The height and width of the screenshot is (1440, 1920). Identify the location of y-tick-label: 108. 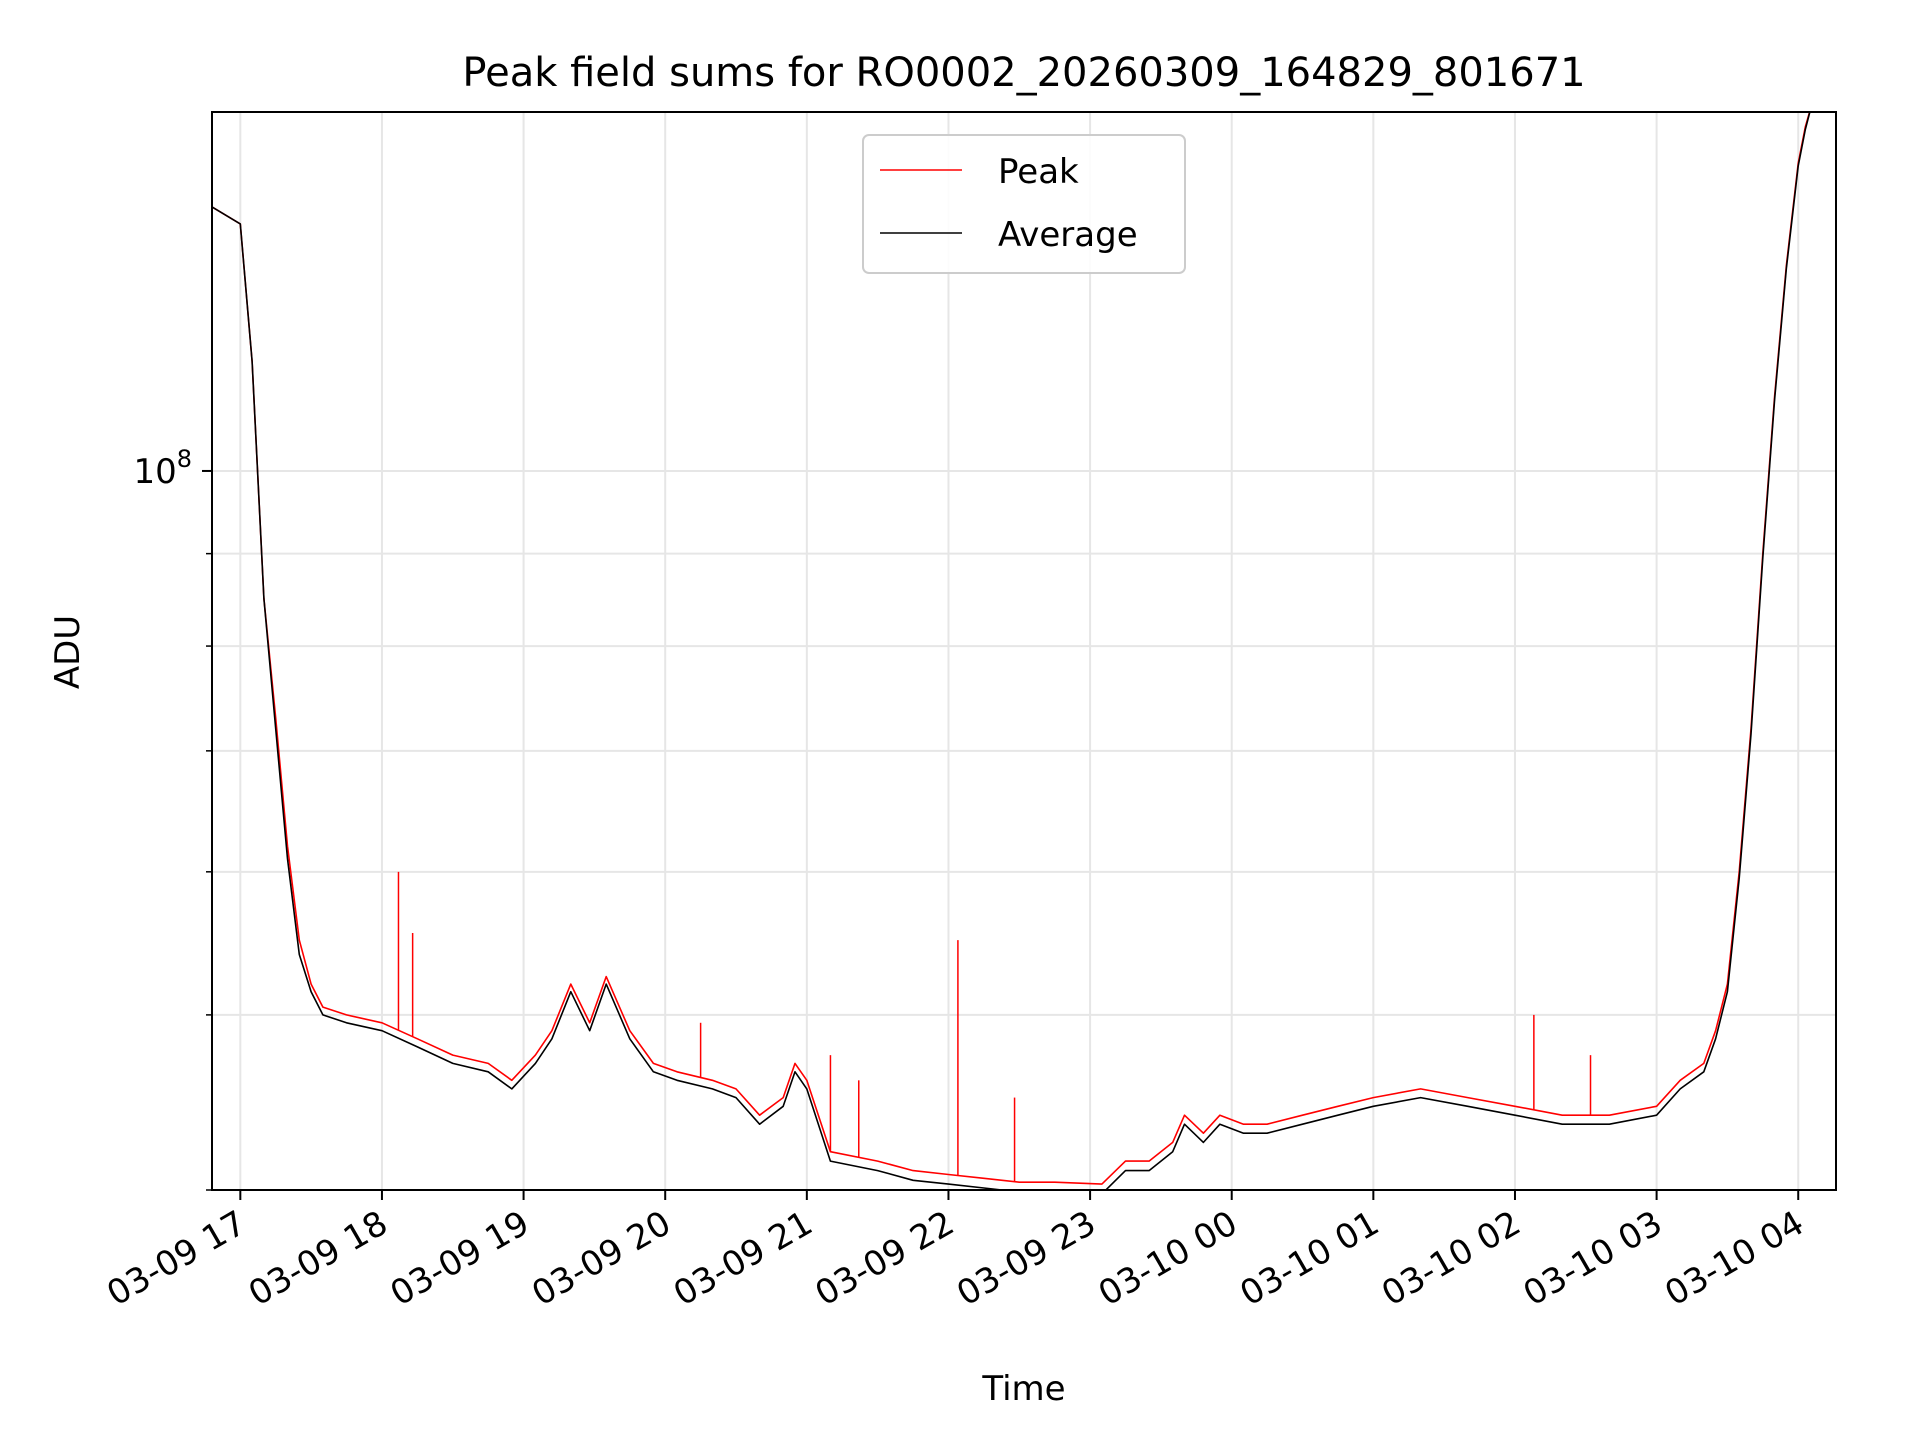
(162, 468).